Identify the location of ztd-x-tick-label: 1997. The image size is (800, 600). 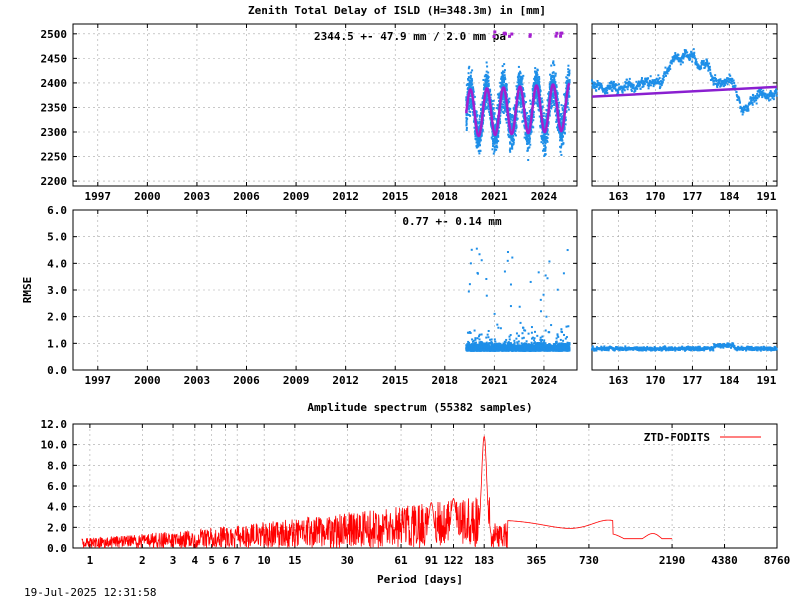
(98, 196).